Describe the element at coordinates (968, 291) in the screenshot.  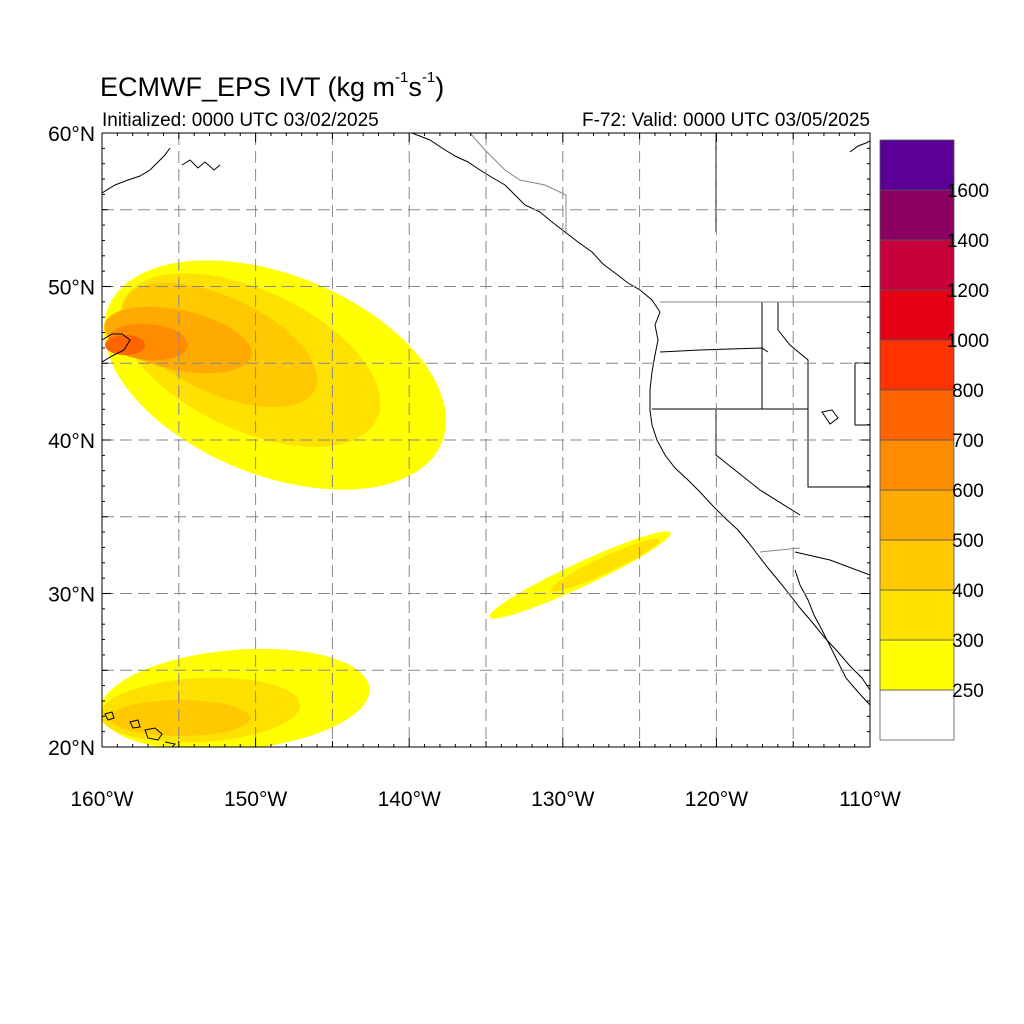
I see `colorbar-label: 1200` at that location.